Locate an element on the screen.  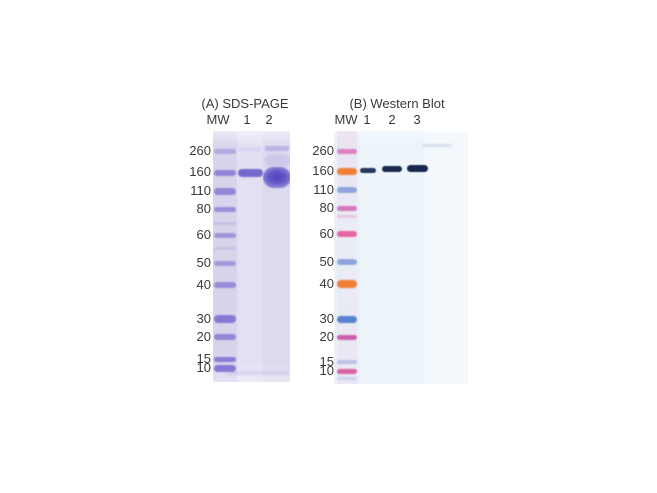
lane-label-3: 3 is located at coordinates (417, 119).